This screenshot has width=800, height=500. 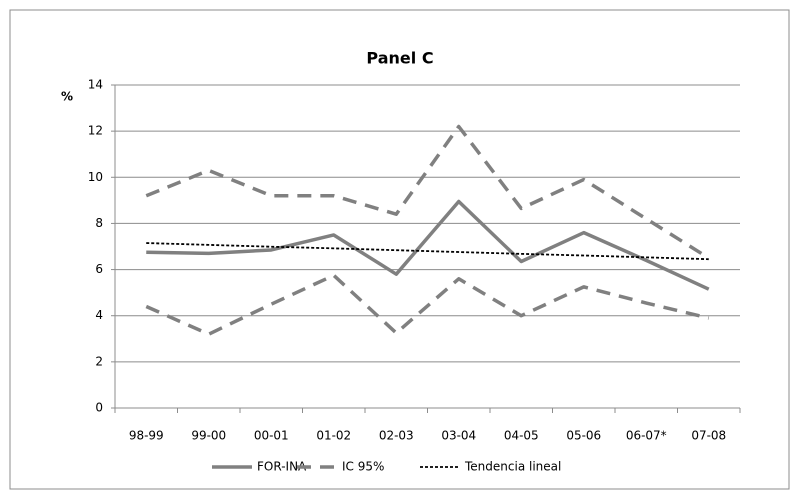 What do you see at coordinates (146, 436) in the screenshot?
I see `x-tick-label: 98-99` at bounding box center [146, 436].